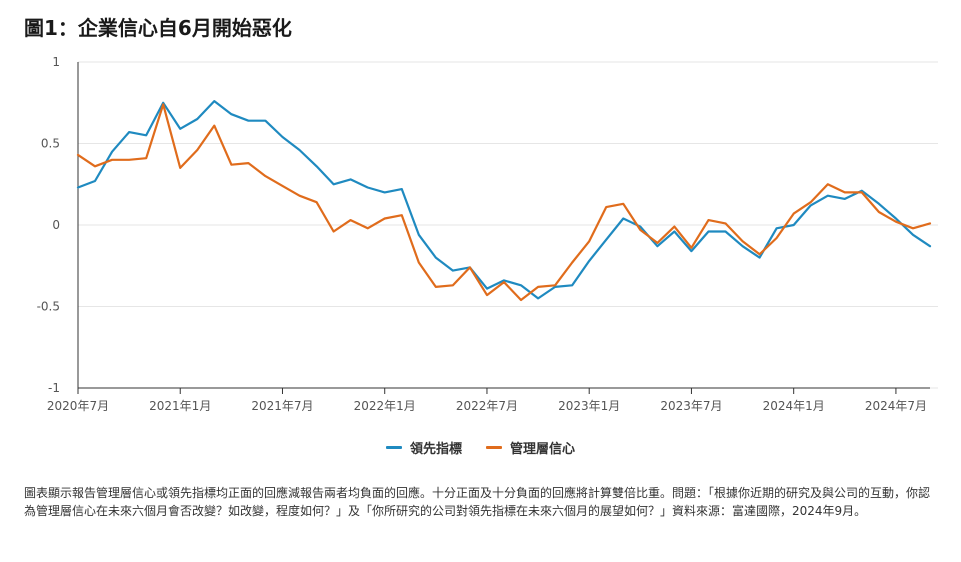 The height and width of the screenshot is (562, 961). What do you see at coordinates (487, 406) in the screenshot?
I see `x-tick-label: 2022年7月` at bounding box center [487, 406].